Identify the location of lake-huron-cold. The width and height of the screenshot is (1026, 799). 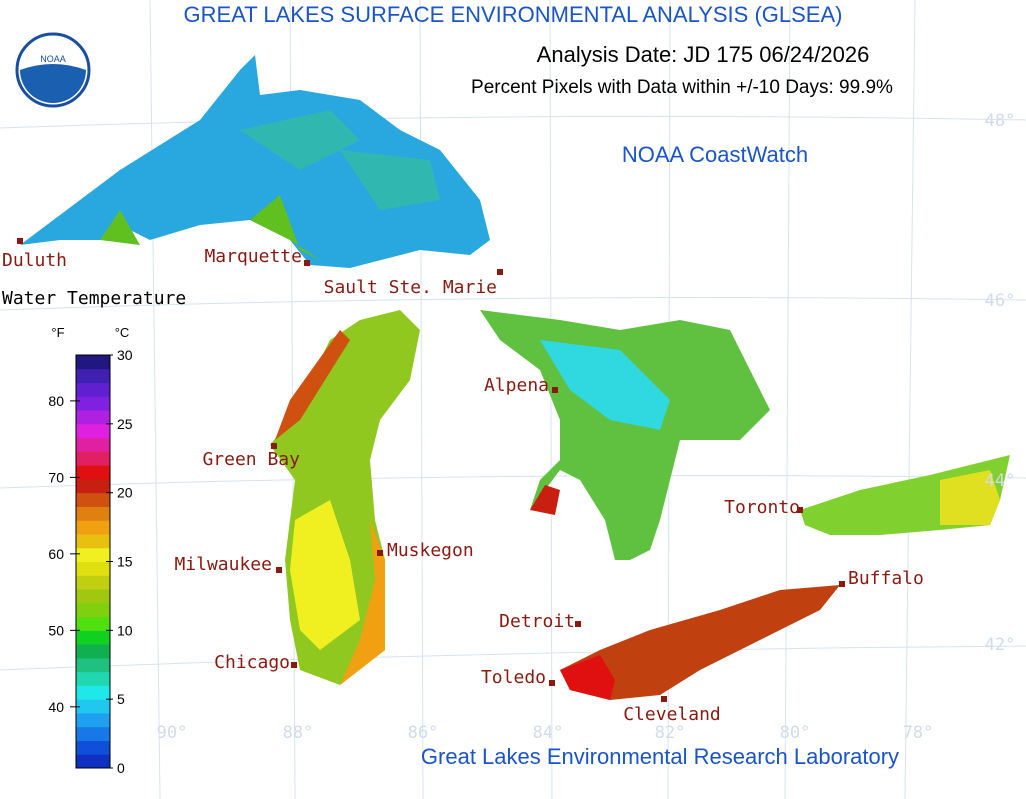
(605, 385).